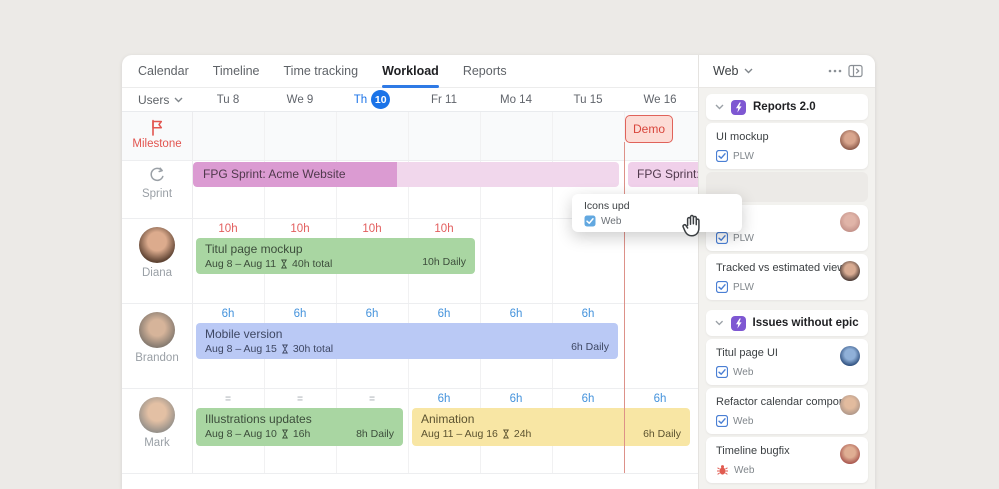 This screenshot has width=999, height=489. I want to click on epic-group-issues-without-epics: Issues without epics, so click(787, 323).